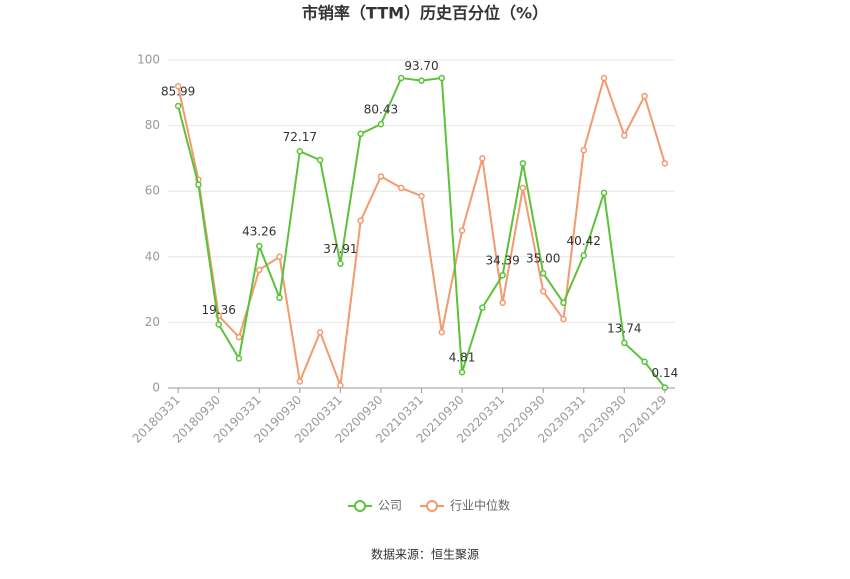 This screenshot has width=850, height=579. What do you see at coordinates (624, 328) in the screenshot?
I see `data-label: 13.74` at bounding box center [624, 328].